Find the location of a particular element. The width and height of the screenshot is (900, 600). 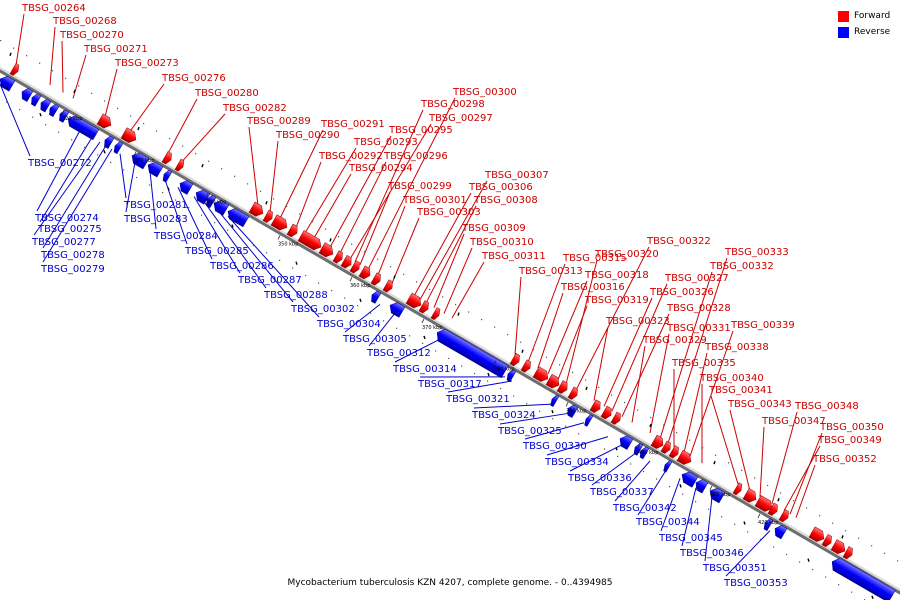

reverse-gene-label: TBSG_00287 is located at coordinates (269, 280).